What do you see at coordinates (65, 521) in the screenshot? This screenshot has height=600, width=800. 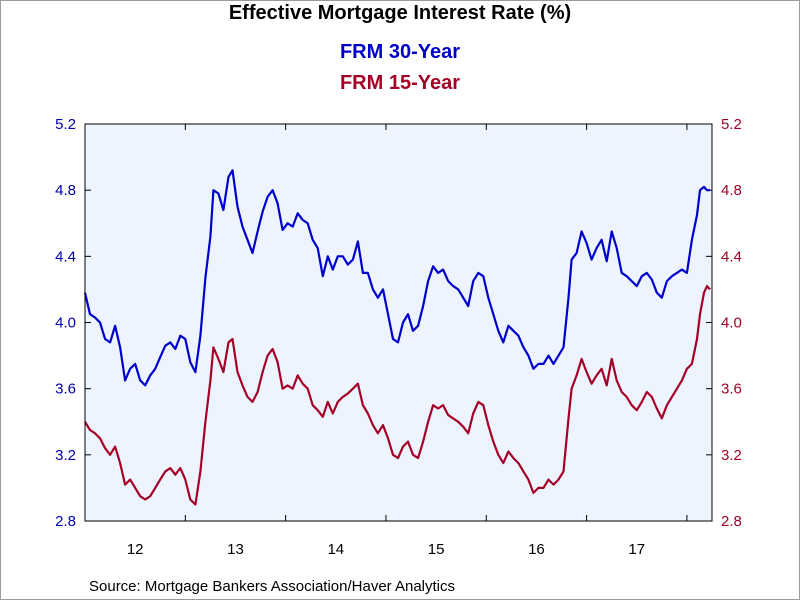 I see `y-tick-label-left: 2.8` at bounding box center [65, 521].